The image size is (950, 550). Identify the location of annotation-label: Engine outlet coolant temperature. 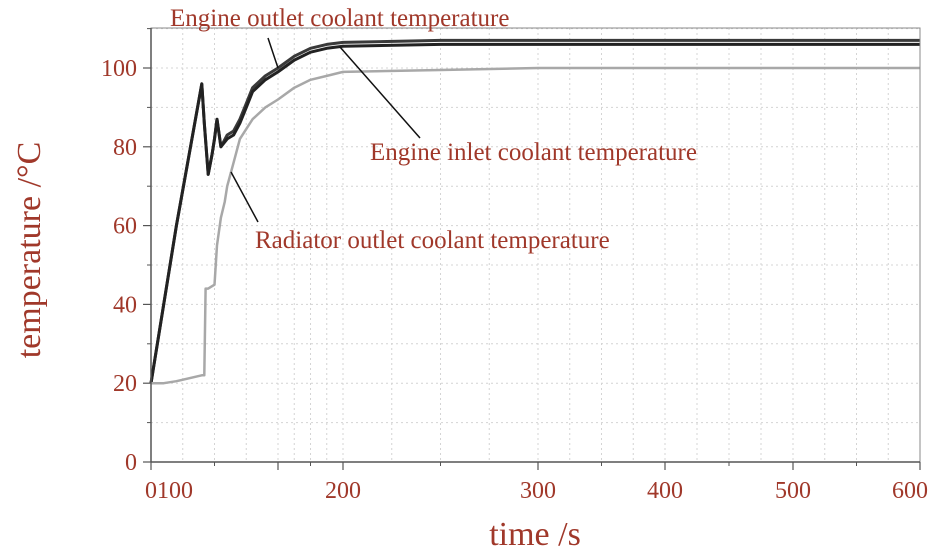
(339, 18).